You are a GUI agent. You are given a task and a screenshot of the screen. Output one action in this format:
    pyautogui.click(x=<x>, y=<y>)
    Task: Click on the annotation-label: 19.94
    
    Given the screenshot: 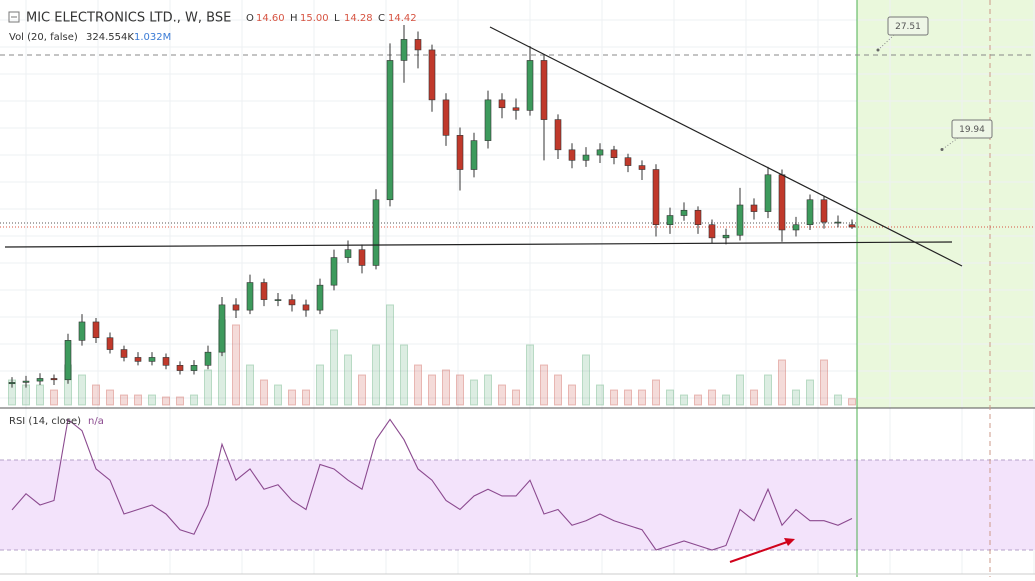 What is the action you would take?
    pyautogui.click(x=972, y=130)
    